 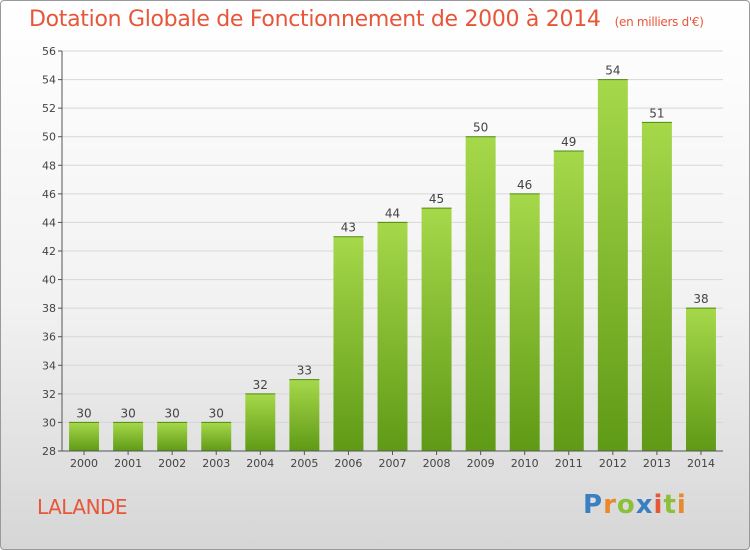 I want to click on data-label-2002: 30, so click(x=172, y=413).